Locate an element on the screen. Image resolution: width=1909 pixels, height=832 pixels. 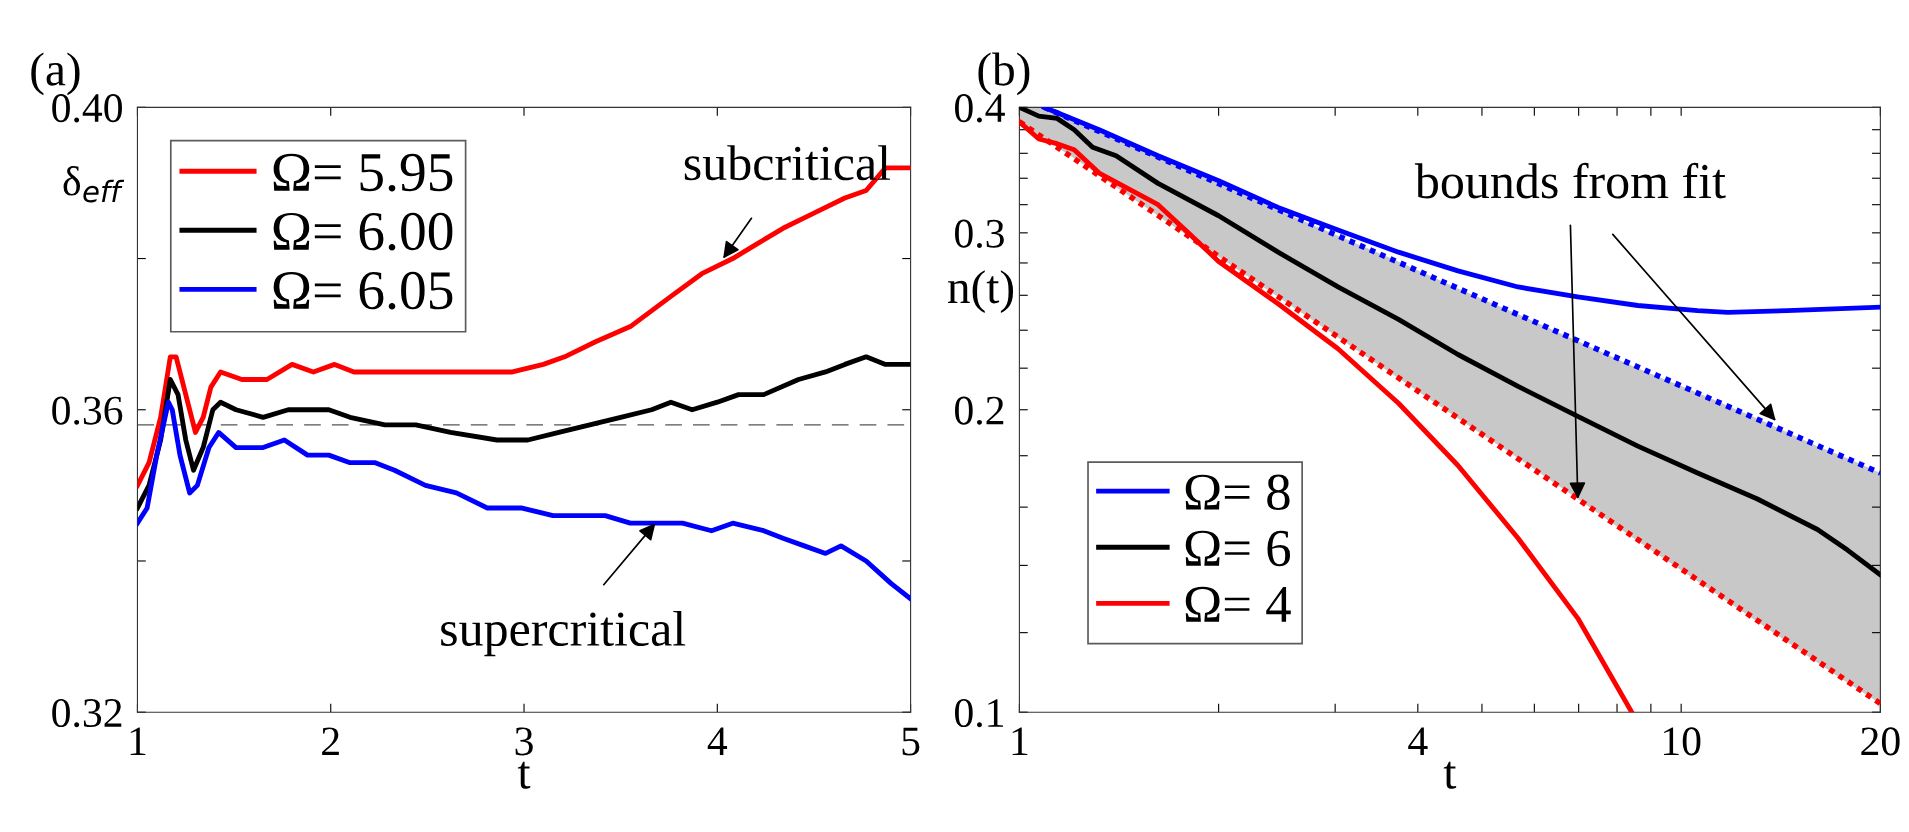
annotation: subcritical is located at coordinates (787, 163).